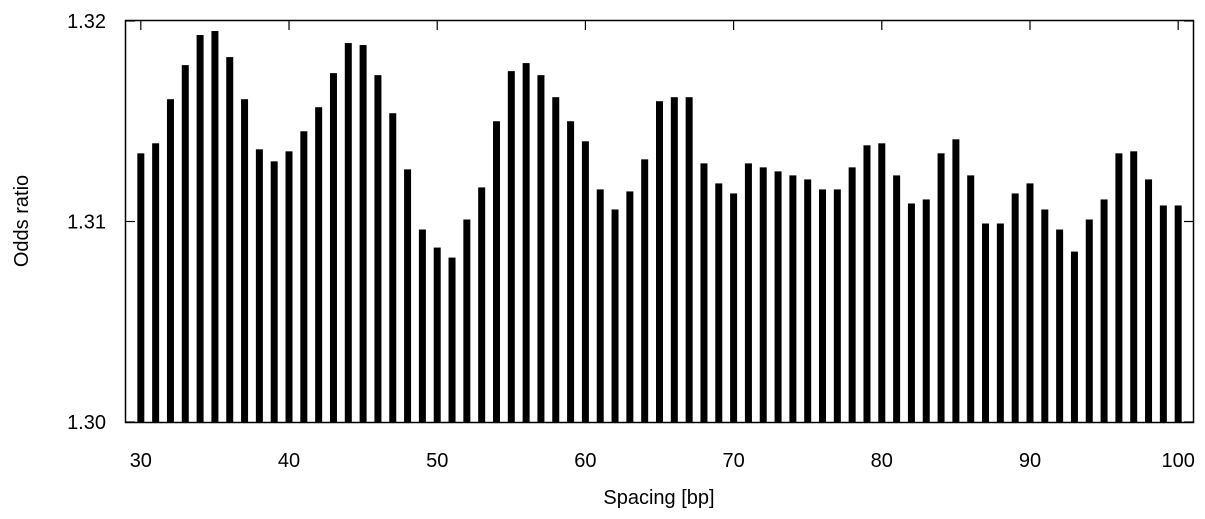 The height and width of the screenshot is (519, 1205). Describe the element at coordinates (86, 22) in the screenshot. I see `y-tick-label: 1.32` at that location.